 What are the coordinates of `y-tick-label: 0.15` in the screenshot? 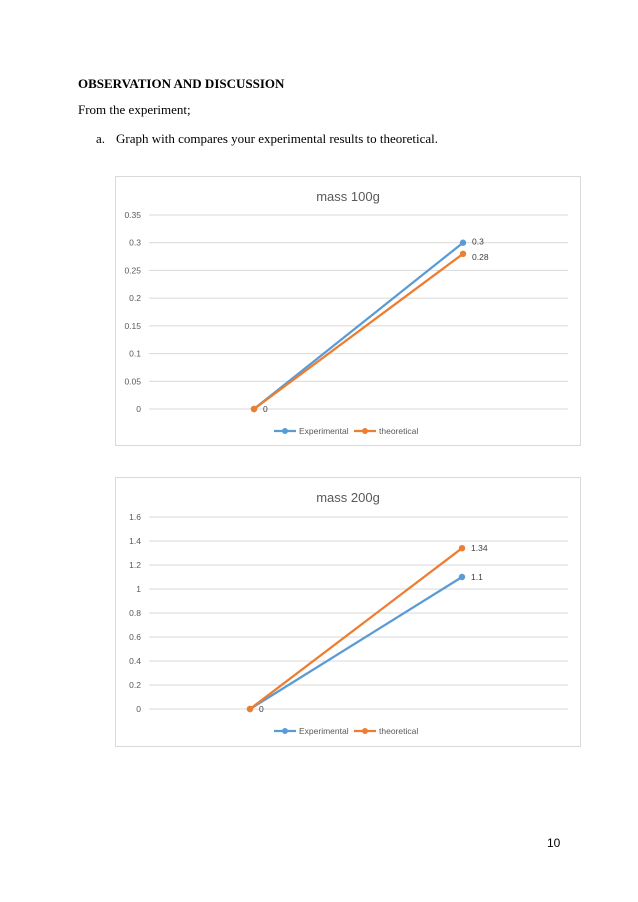 It's located at (132, 326).